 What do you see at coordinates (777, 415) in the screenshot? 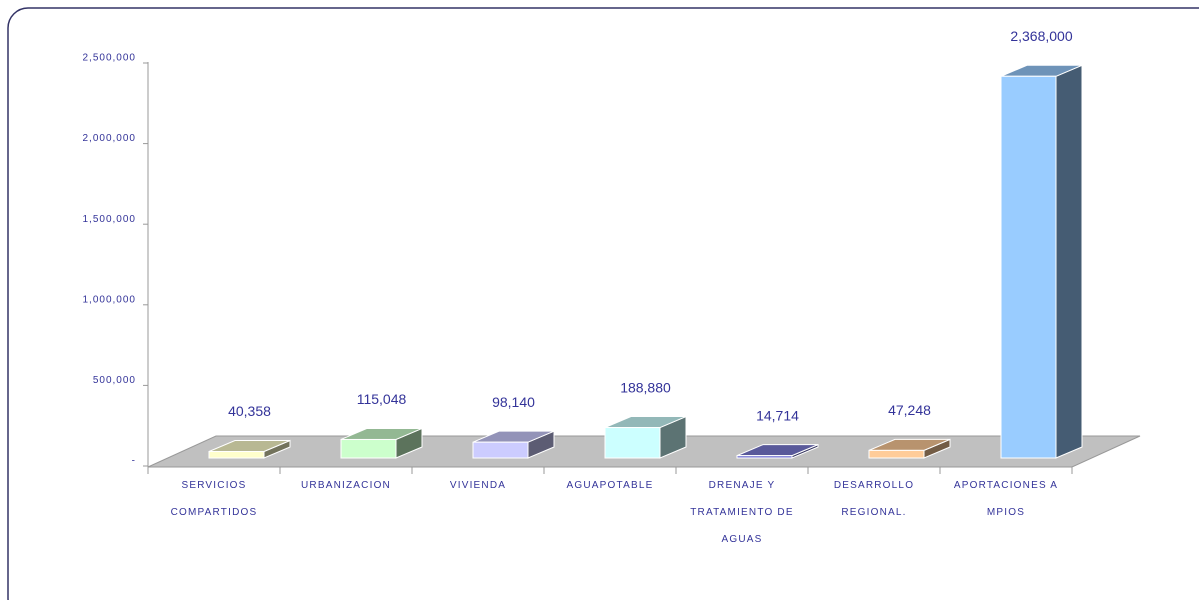
I see `value-label: 14,714` at bounding box center [777, 415].